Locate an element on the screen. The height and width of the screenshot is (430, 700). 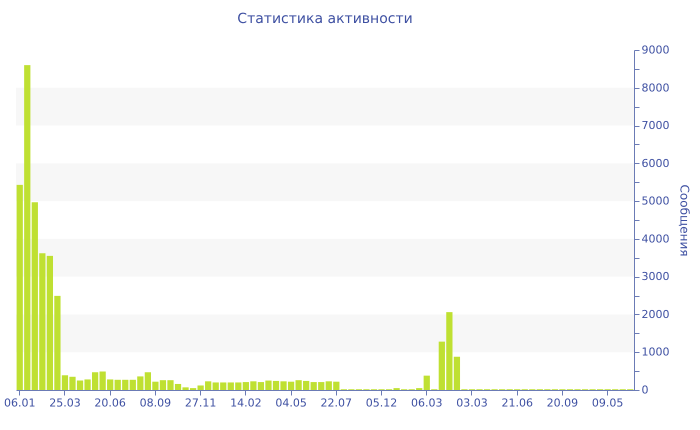
x-tick-label: 09.05 is located at coordinates (608, 403).